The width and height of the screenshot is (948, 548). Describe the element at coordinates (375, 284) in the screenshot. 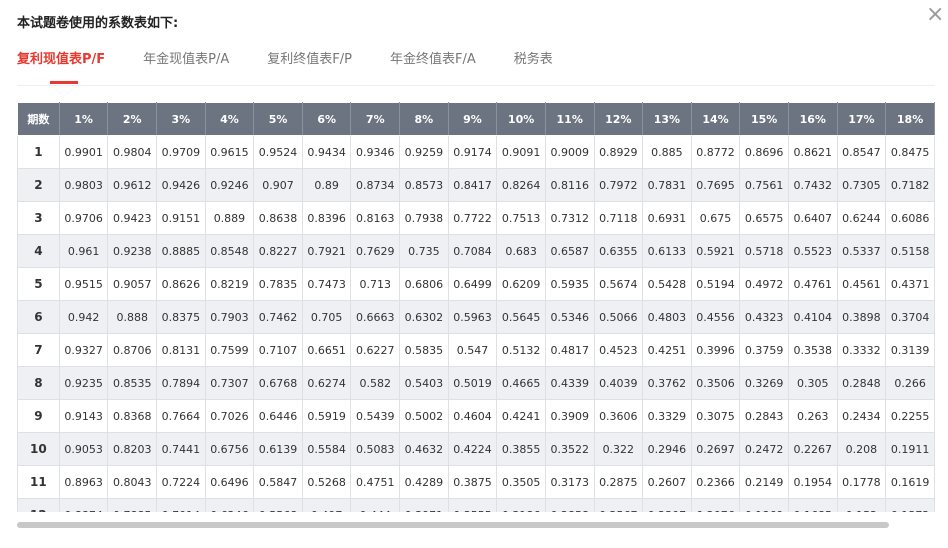

I see `value-cell: 0.713` at that location.